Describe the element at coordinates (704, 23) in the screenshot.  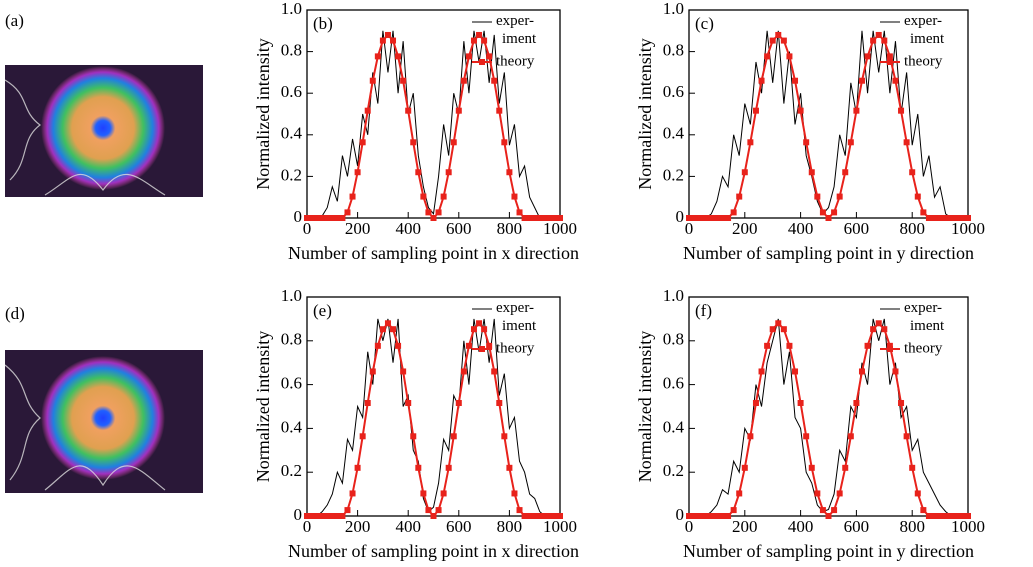
I see `panel-label: (c)` at that location.